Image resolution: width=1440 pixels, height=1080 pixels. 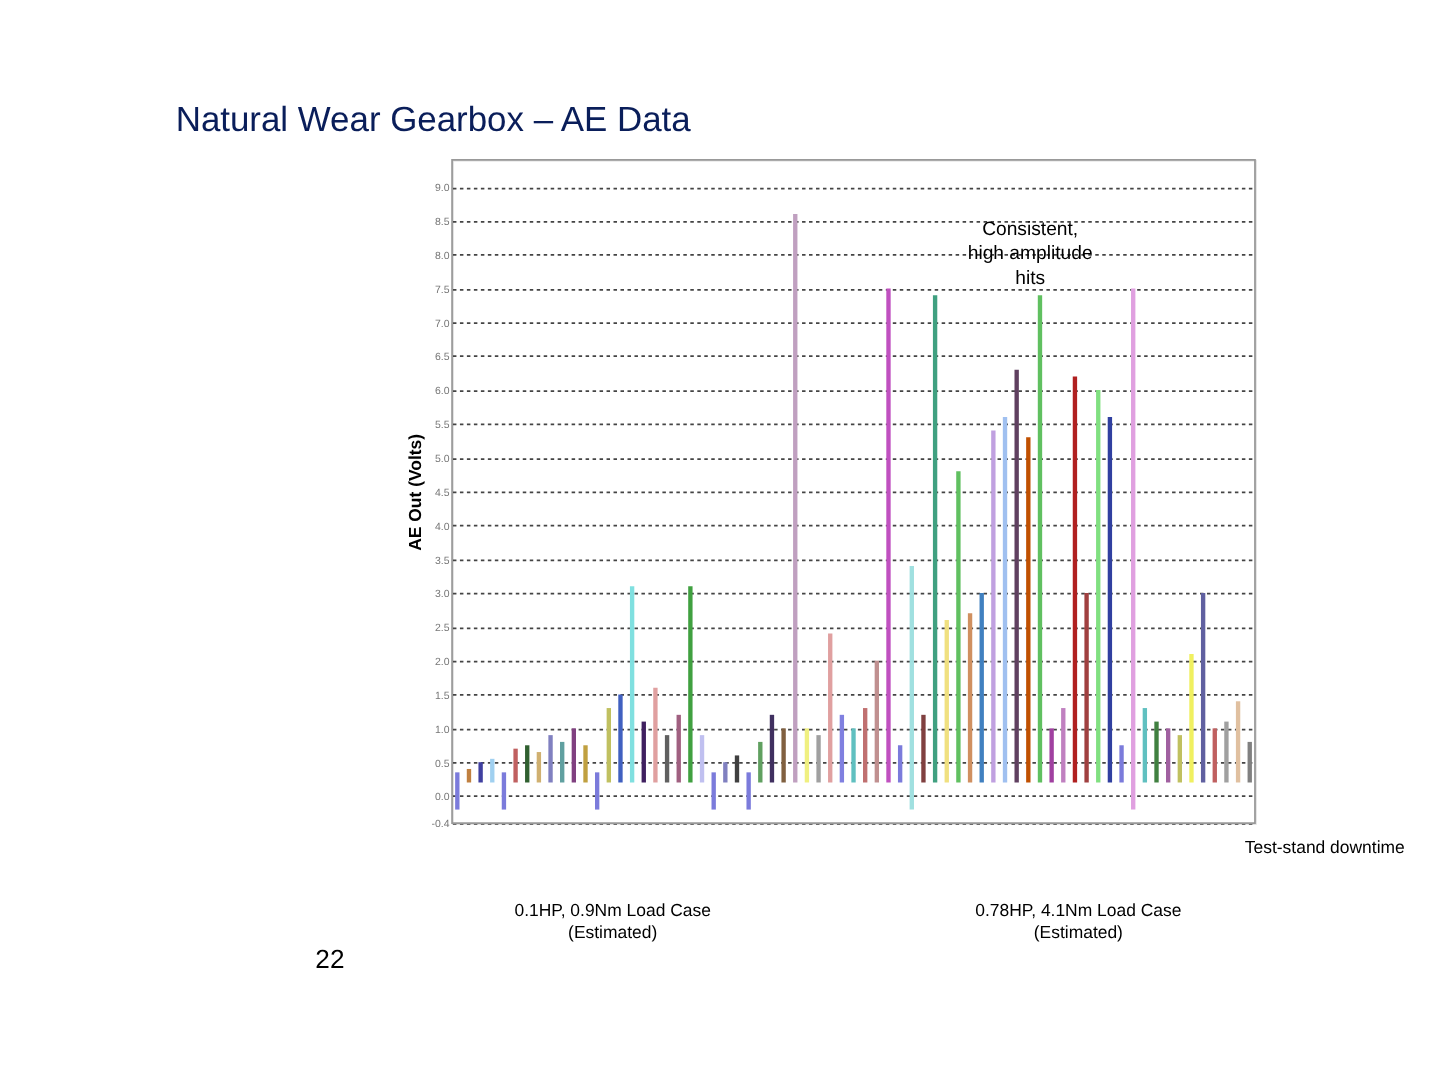 What do you see at coordinates (414, 492) in the screenshot?
I see `y-axis-title: AE Out (Volts)` at bounding box center [414, 492].